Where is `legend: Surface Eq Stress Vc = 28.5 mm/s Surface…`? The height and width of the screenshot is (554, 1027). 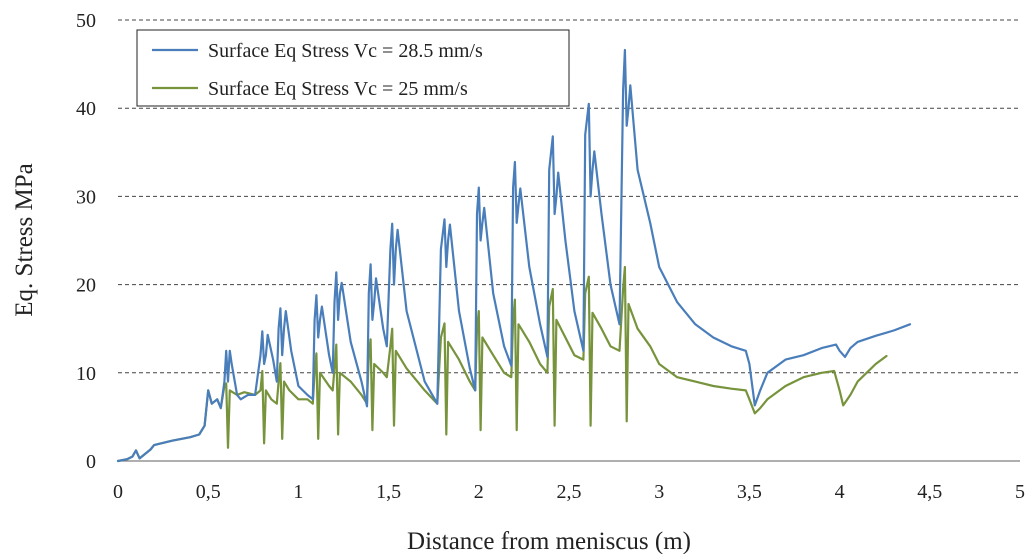
legend: Surface Eq Stress Vc = 28.5 mm/s Surface… is located at coordinates (353, 68).